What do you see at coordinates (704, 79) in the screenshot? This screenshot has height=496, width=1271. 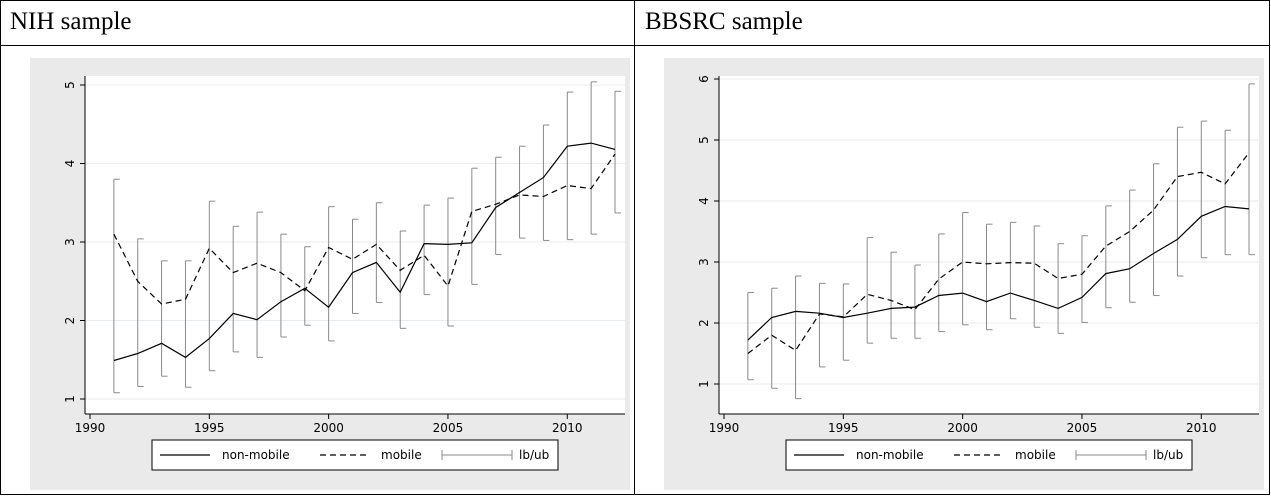 I see `y-tick-label: 6` at bounding box center [704, 79].